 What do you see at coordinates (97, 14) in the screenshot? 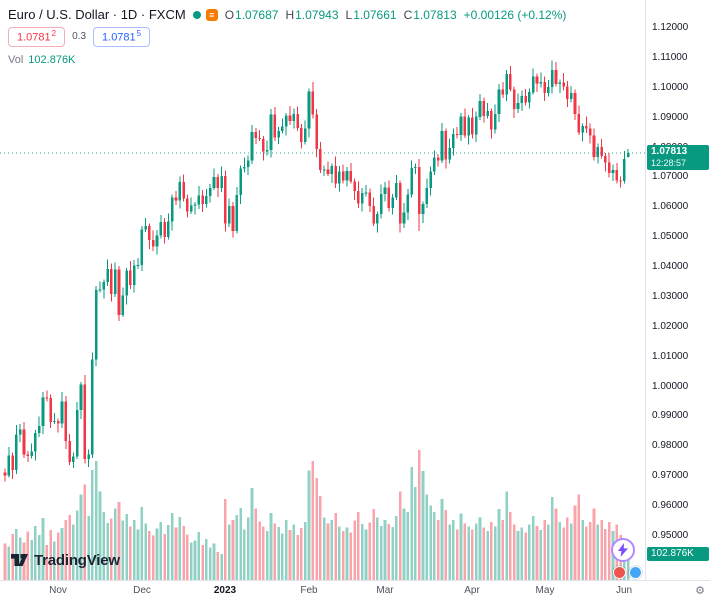
I see `symbol-title: Euro / U.S. Dollar · 1D · FXCM` at bounding box center [97, 14].